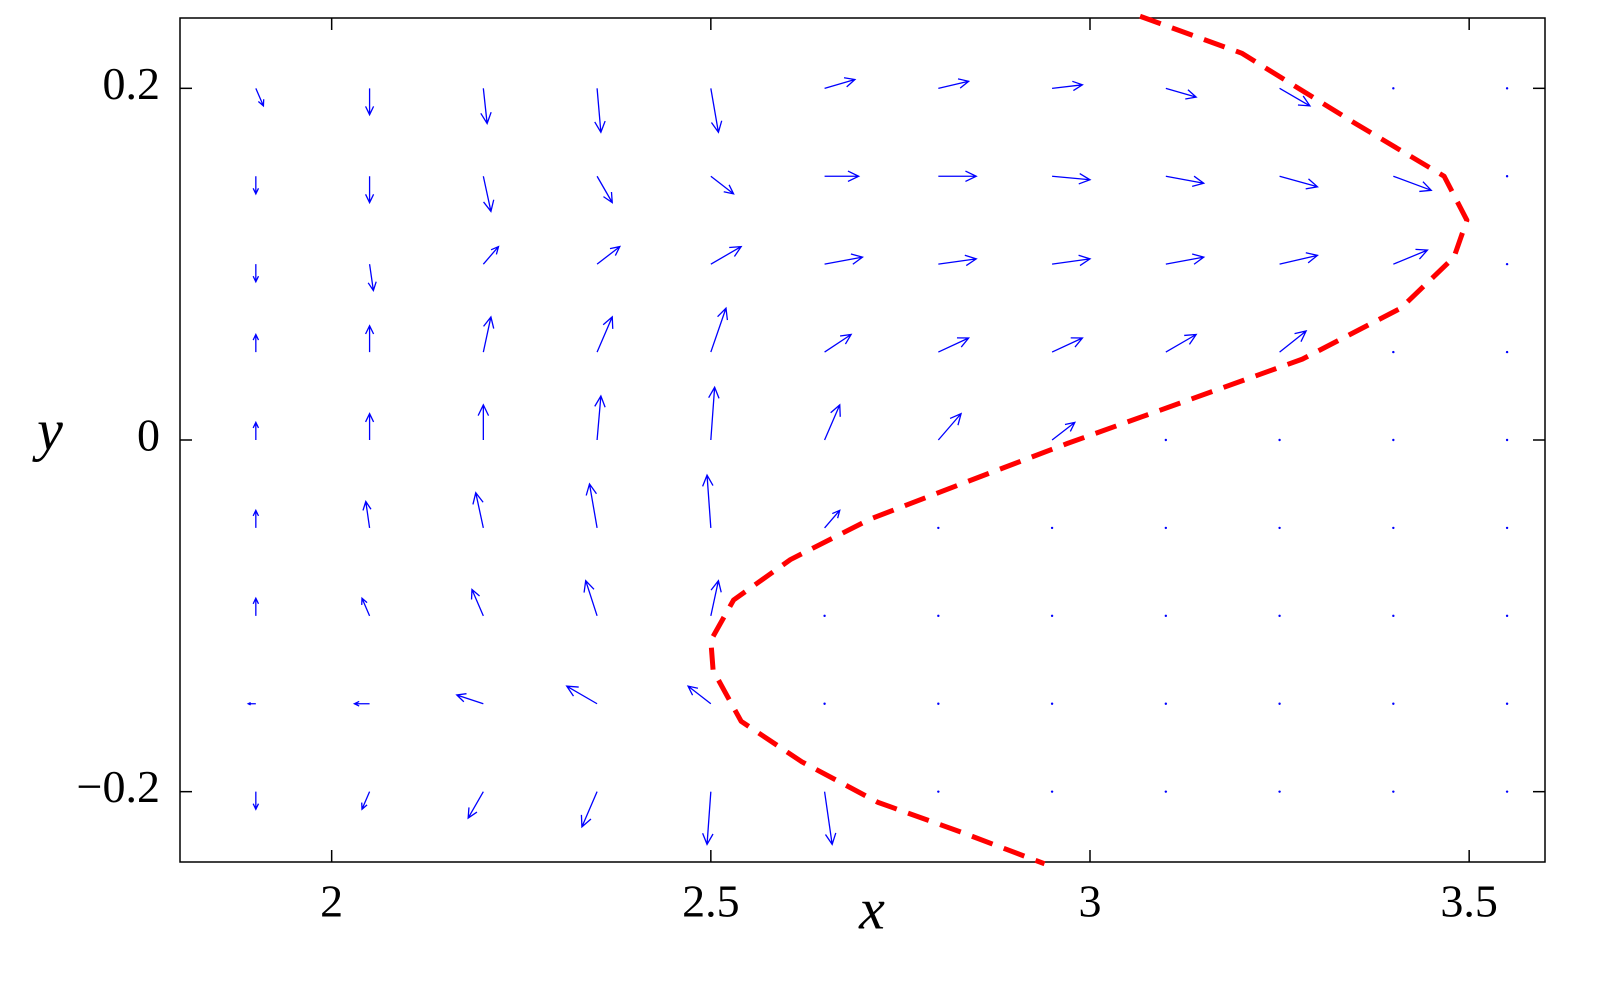  Describe the element at coordinates (132, 83) in the screenshot. I see `y-tick-label: 0.2` at that location.